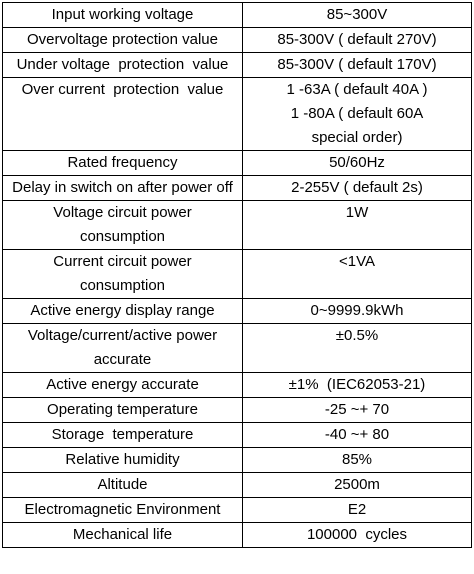 The width and height of the screenshot is (474, 574). I want to click on table-row: Altitude 2500m, so click(237, 485).